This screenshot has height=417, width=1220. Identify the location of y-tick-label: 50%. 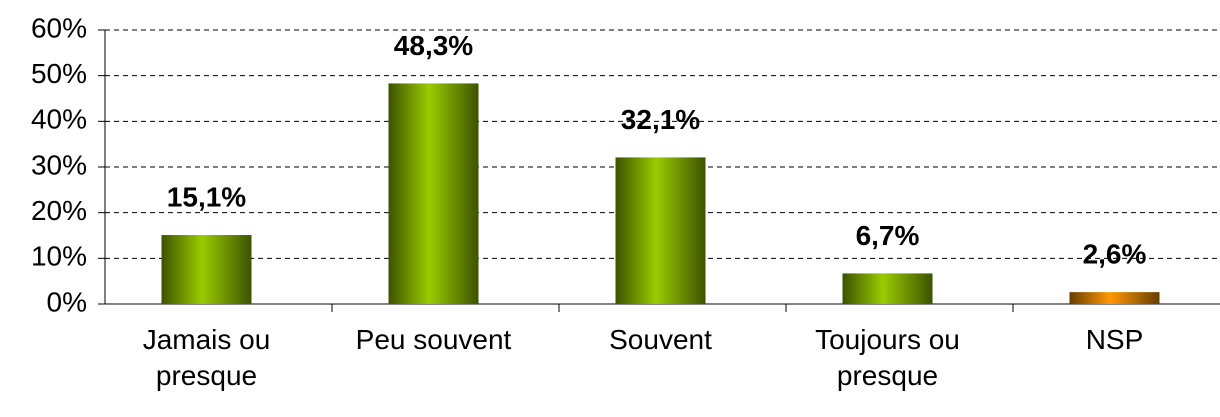
(59, 73).